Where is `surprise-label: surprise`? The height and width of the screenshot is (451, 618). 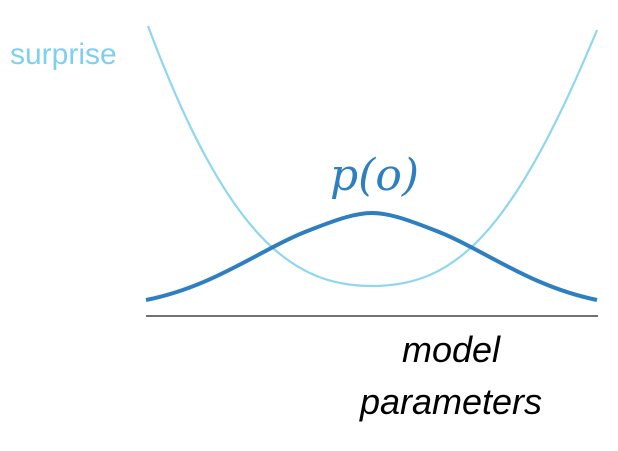
surprise-label: surprise is located at coordinates (63, 54).